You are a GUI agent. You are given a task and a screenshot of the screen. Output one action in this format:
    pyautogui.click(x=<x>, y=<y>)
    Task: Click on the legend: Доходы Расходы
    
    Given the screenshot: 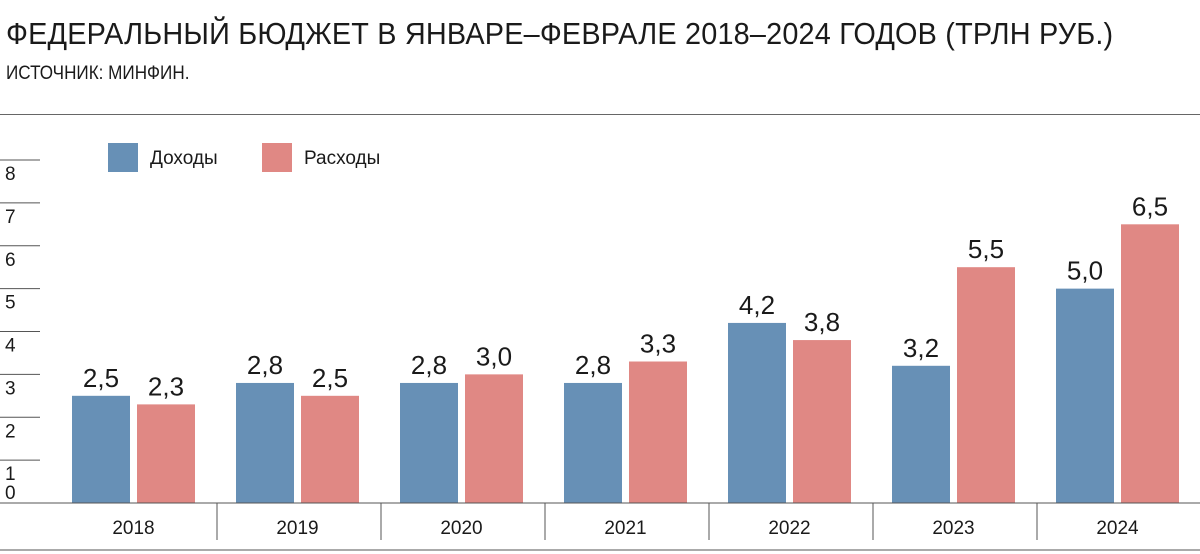 What is the action you would take?
    pyautogui.click(x=244, y=157)
    